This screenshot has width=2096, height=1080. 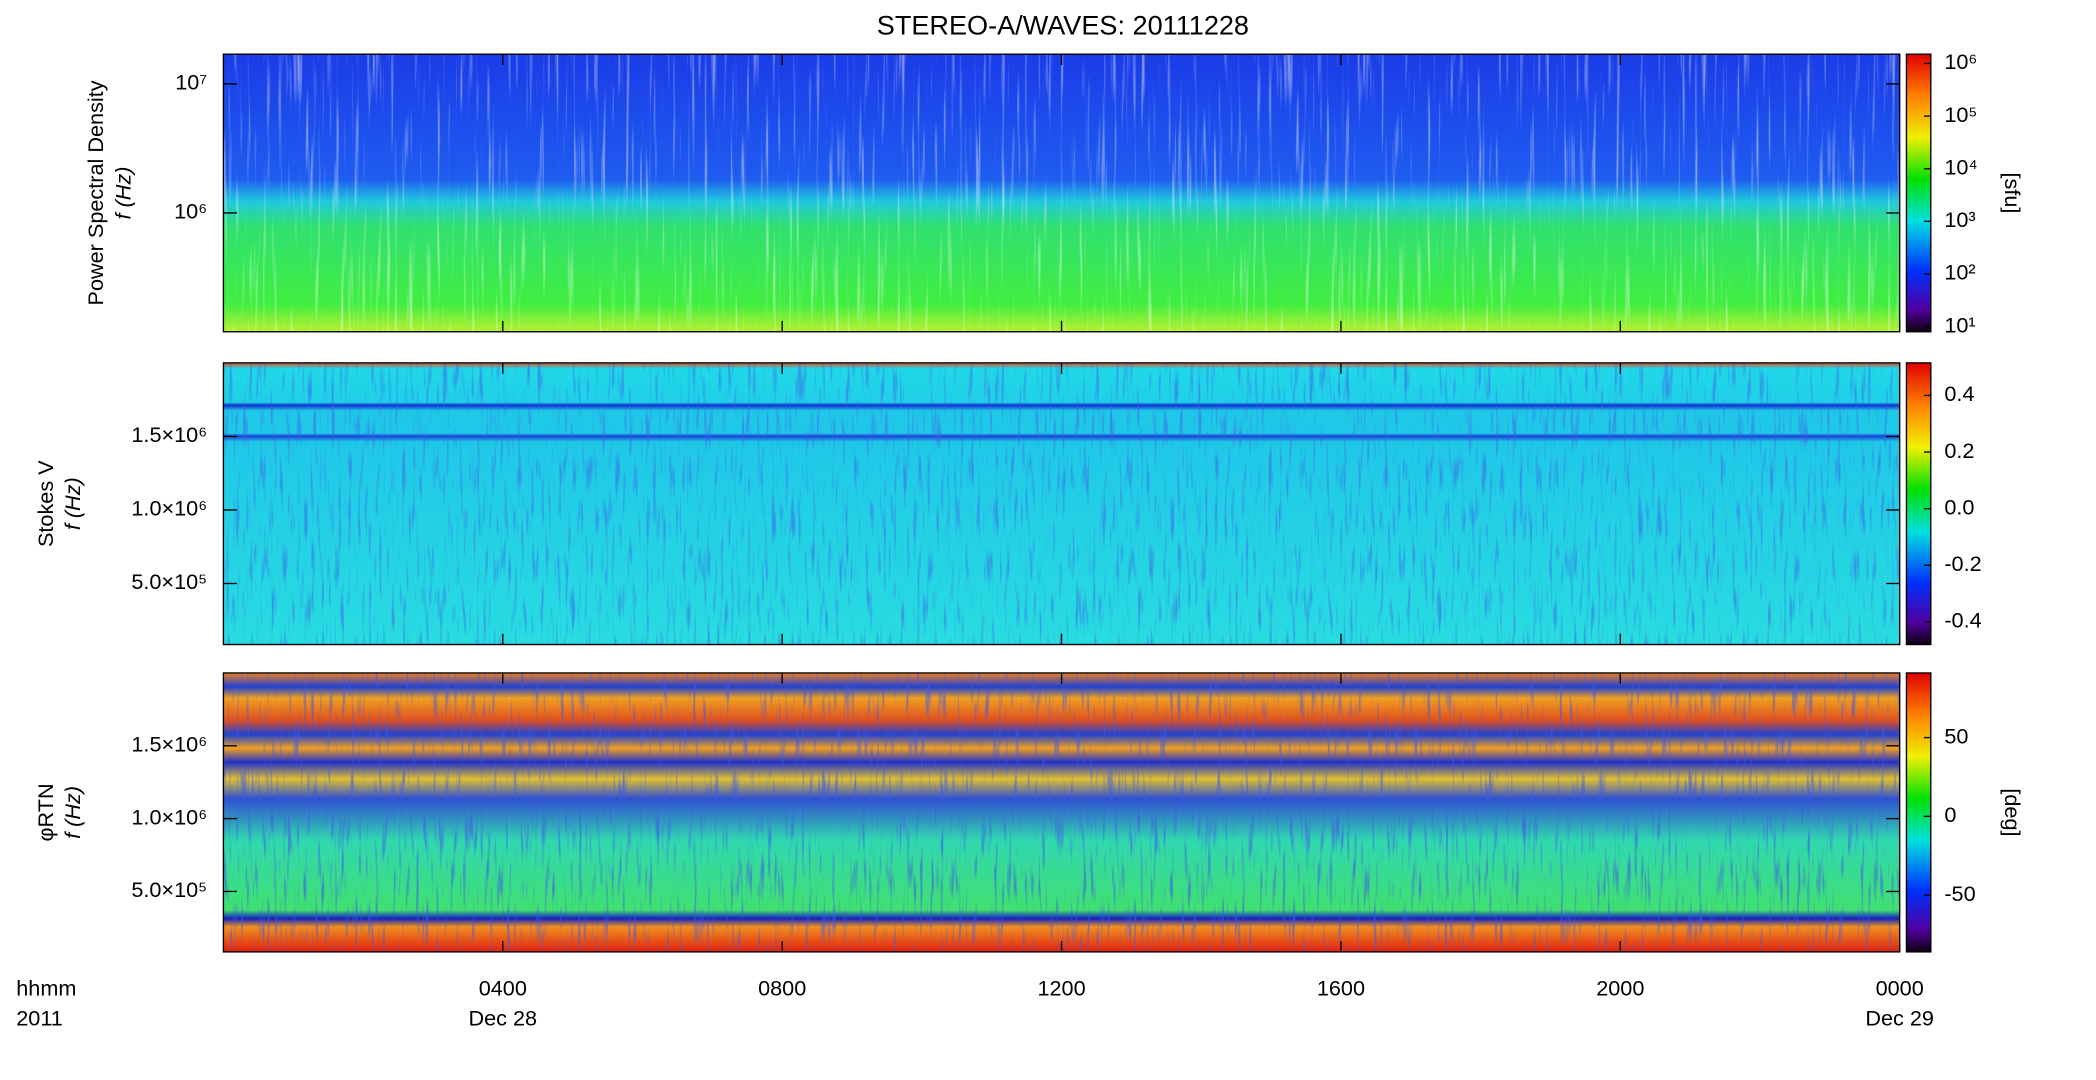 What do you see at coordinates (1960, 114) in the screenshot?
I see `colorbar-tick-label: 10⁵` at bounding box center [1960, 114].